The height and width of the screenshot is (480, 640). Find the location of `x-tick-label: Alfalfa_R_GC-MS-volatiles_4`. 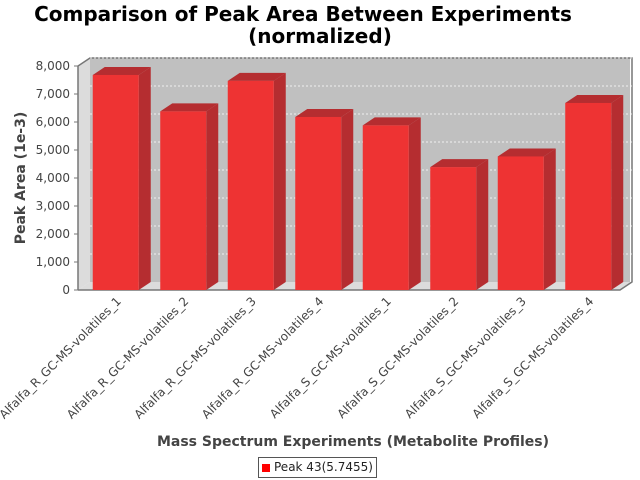

x-tick-label: Alfalfa_R_GC-MS-volatiles_4 is located at coordinates (262, 357).